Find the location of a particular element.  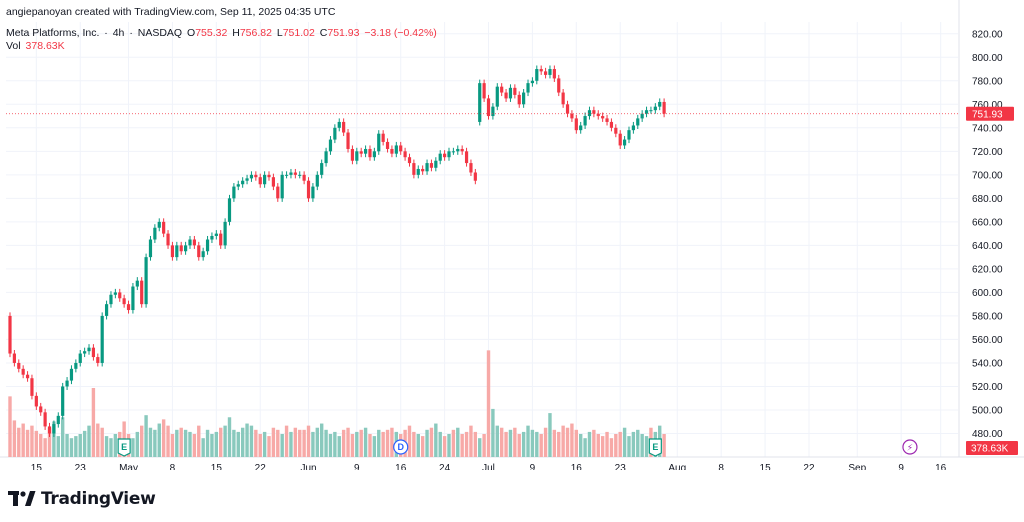

brand-name: TradingView is located at coordinates (98, 499).